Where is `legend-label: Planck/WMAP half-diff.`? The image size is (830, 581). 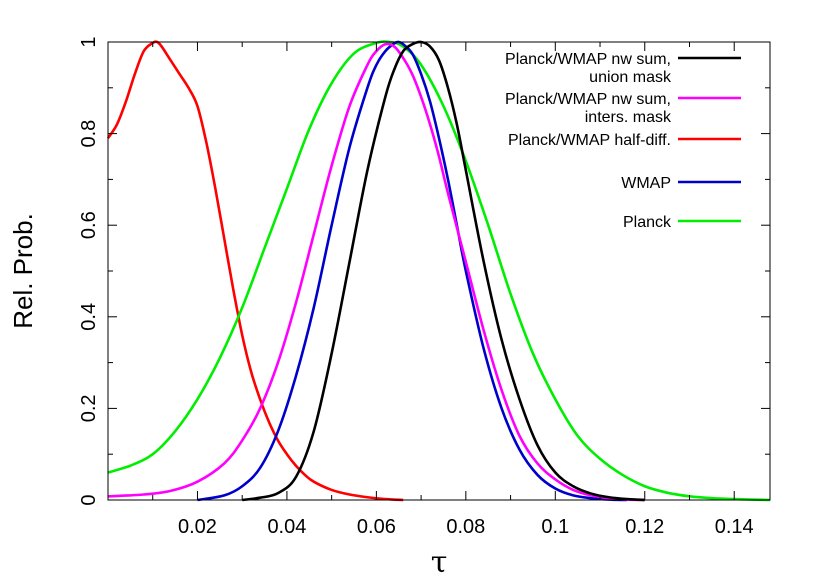 legend-label: Planck/WMAP half-diff. is located at coordinates (589, 140).